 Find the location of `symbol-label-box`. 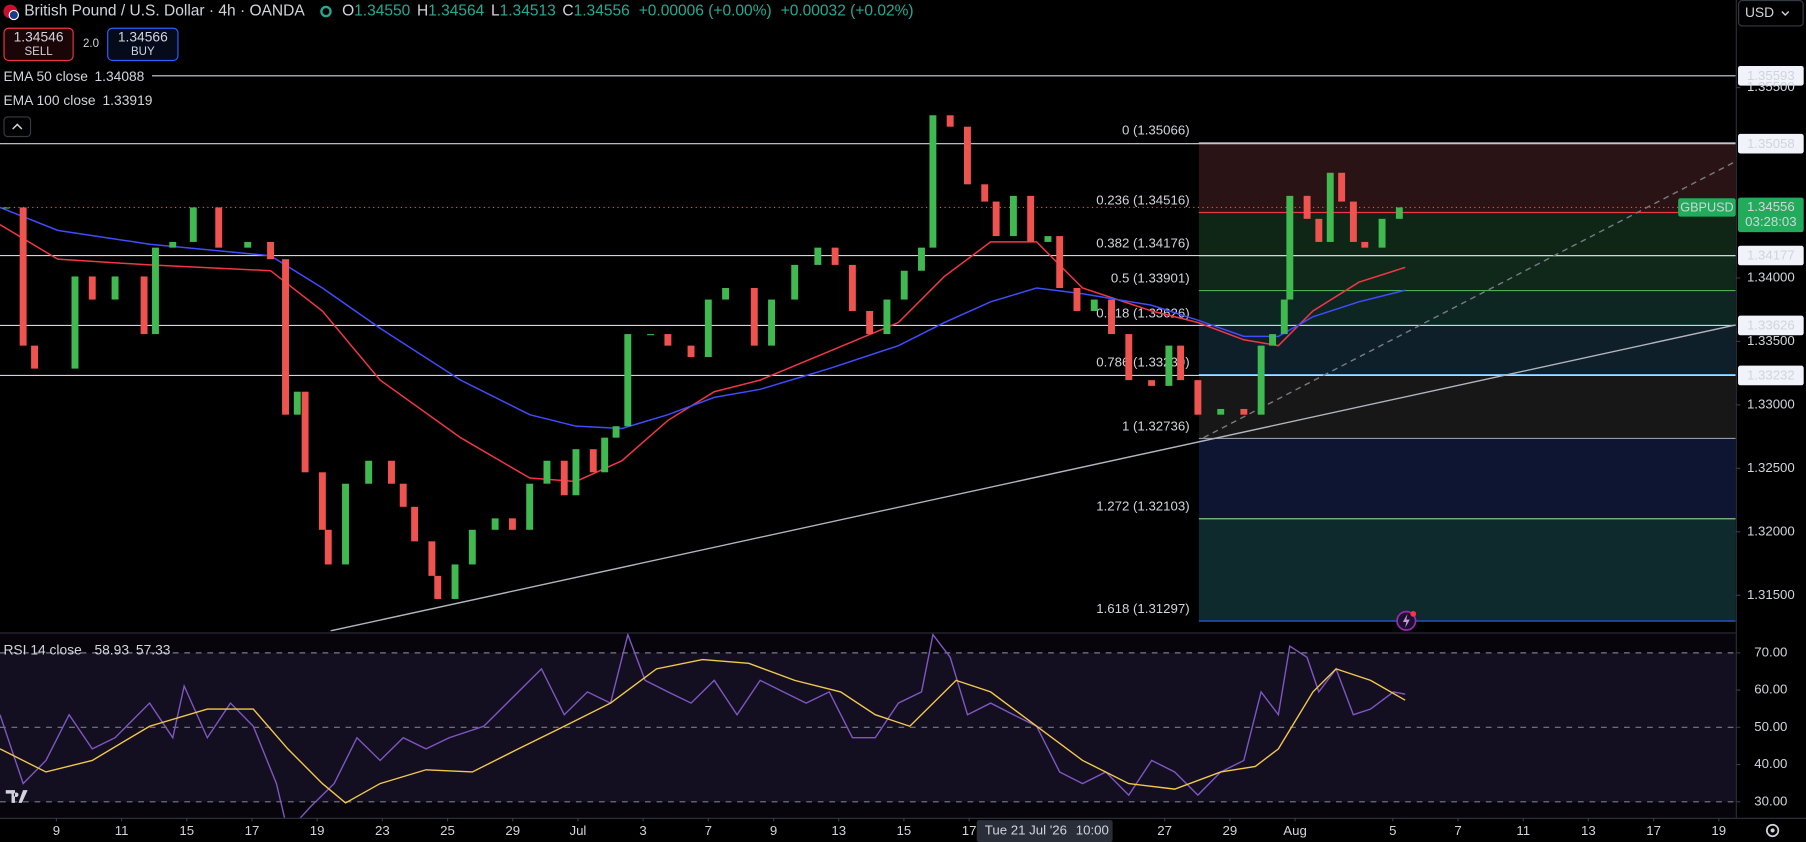

symbol-label-box is located at coordinates (1707, 207).